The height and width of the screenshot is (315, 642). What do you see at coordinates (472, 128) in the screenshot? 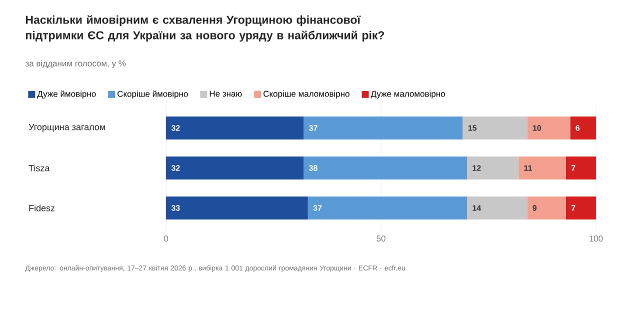
I see `data-label: 15` at bounding box center [472, 128].